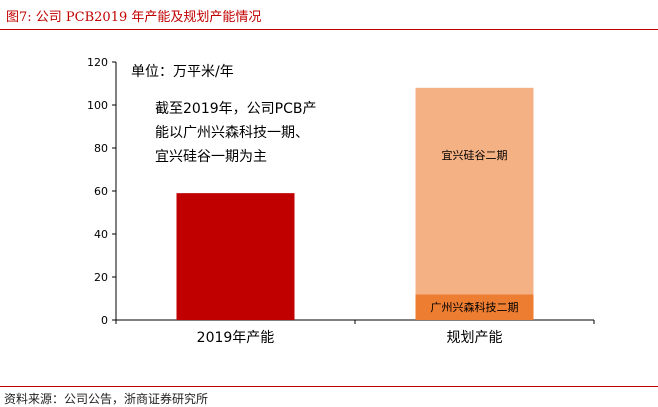  Describe the element at coordinates (97, 105) in the screenshot. I see `y-tick-label: 100` at that location.